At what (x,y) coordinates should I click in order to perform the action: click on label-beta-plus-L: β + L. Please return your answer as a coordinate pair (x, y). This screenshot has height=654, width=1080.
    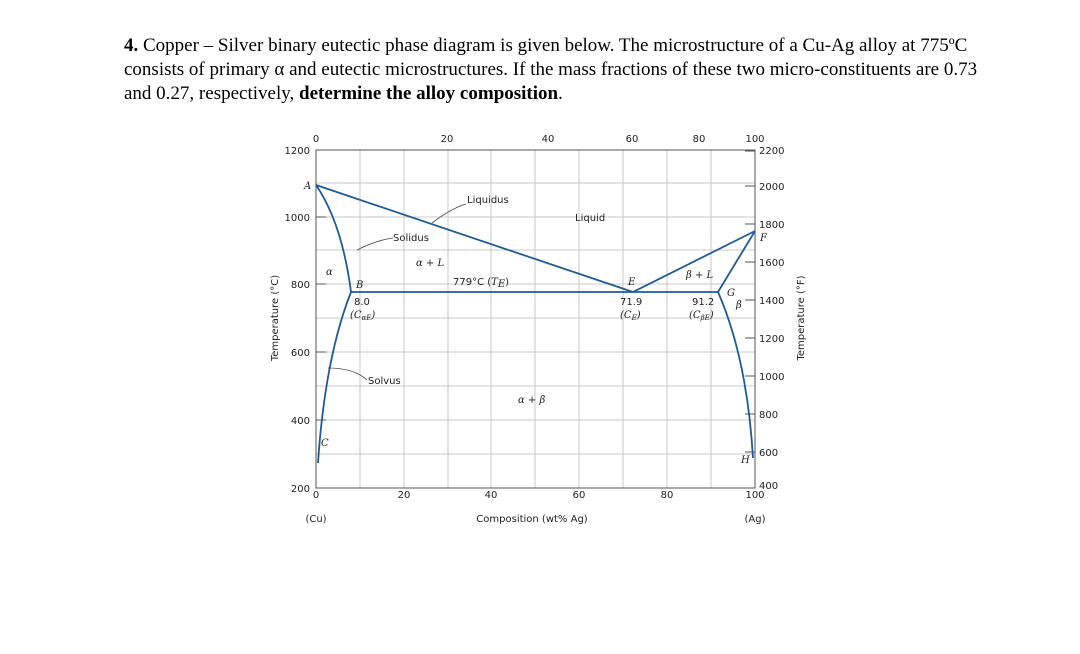
    Looking at the image, I should click on (699, 275).